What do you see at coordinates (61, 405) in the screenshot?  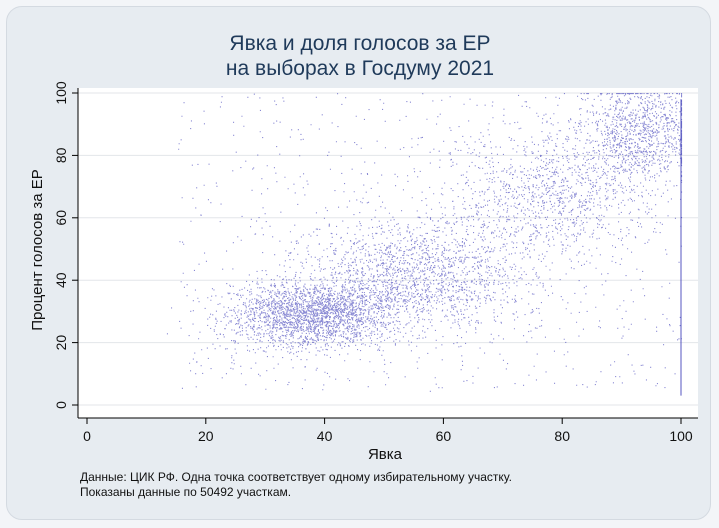 I see `y-tick-label-0: 0` at bounding box center [61, 405].